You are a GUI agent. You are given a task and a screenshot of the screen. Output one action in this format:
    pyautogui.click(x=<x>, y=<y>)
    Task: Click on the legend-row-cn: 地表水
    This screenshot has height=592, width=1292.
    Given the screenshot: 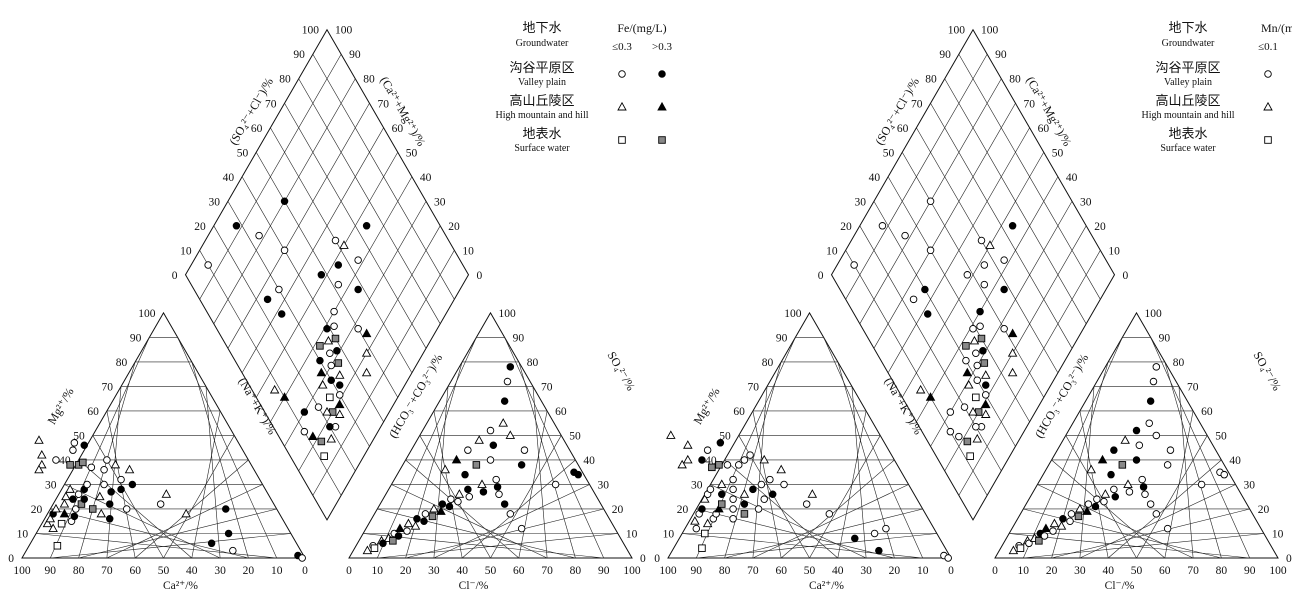 What is the action you would take?
    pyautogui.click(x=1187, y=133)
    